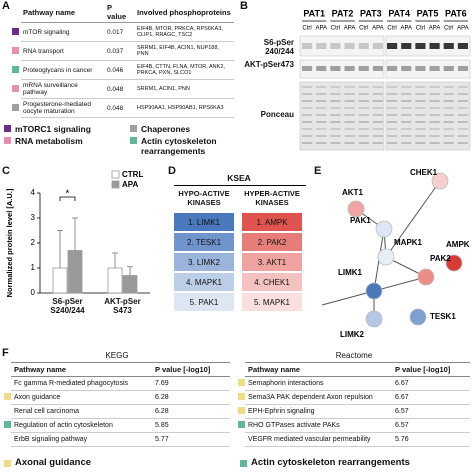 The height and width of the screenshot is (475, 474). What do you see at coordinates (318, 411) in the screenshot?
I see `pathway-name: EPH-Ephrin signaling` at bounding box center [318, 411].